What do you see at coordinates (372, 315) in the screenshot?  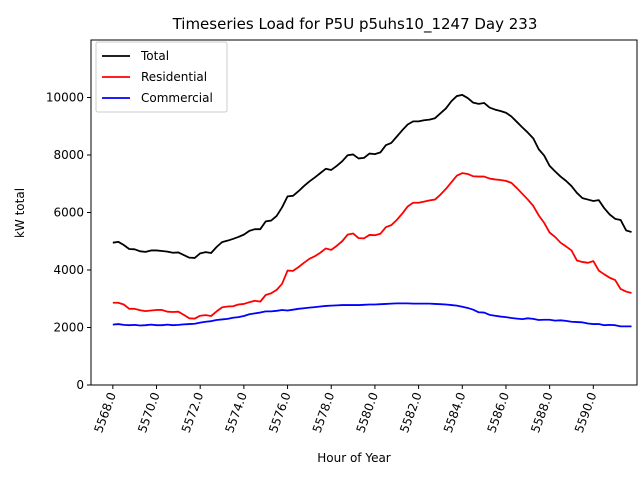 I see `series-line-commercial` at bounding box center [372, 315].